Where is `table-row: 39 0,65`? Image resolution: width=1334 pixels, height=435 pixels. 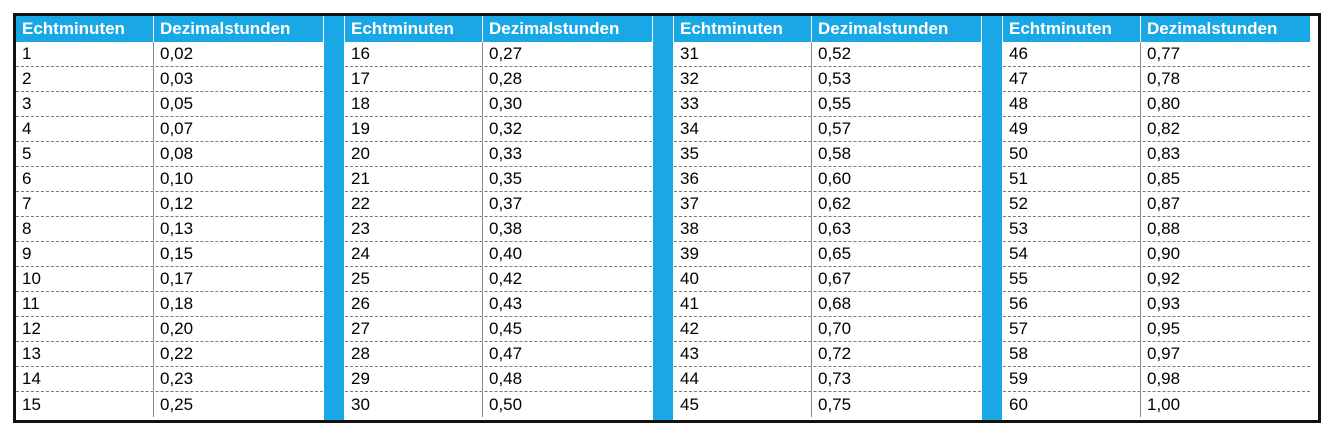 table-row: 39 0,65 is located at coordinates (827, 254).